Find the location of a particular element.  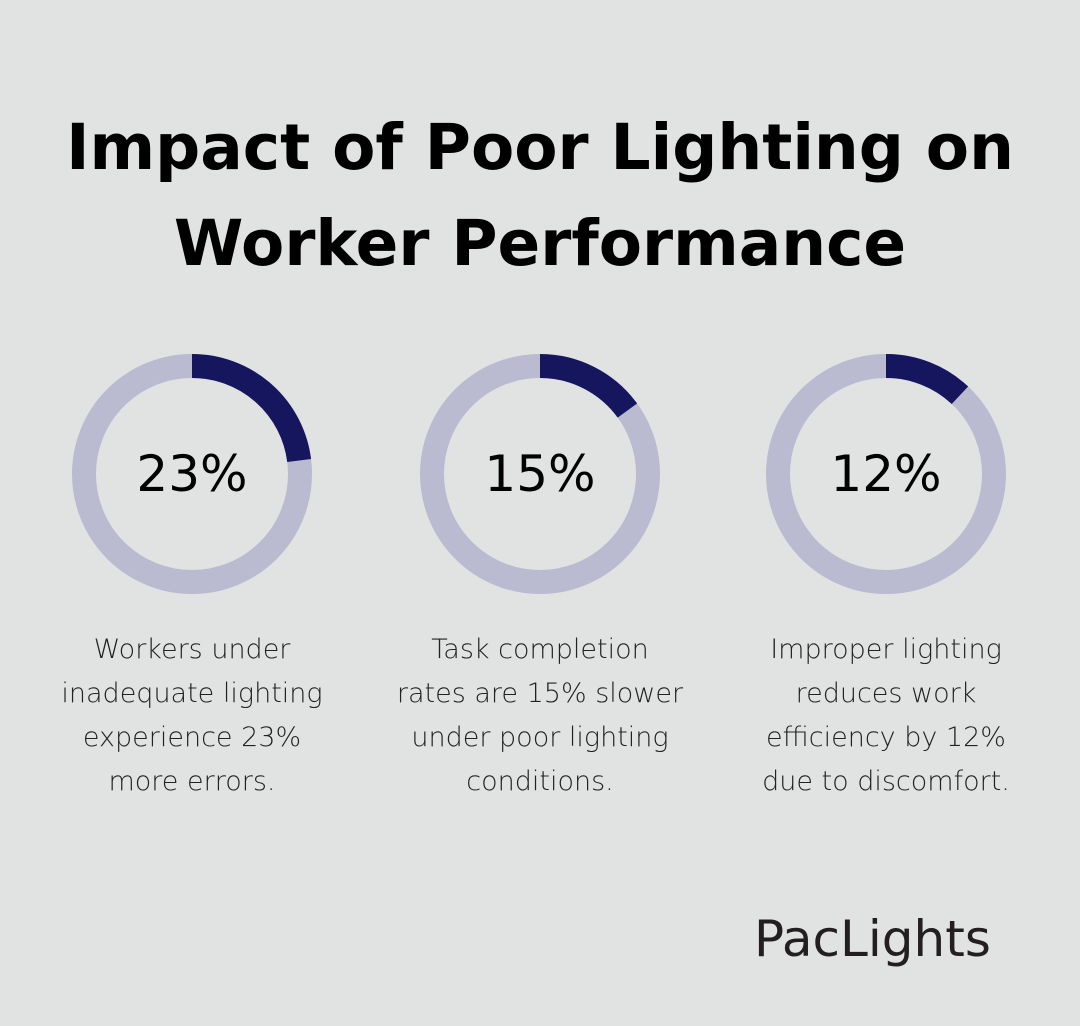

donut-gauge: 12% is located at coordinates (886, 474).